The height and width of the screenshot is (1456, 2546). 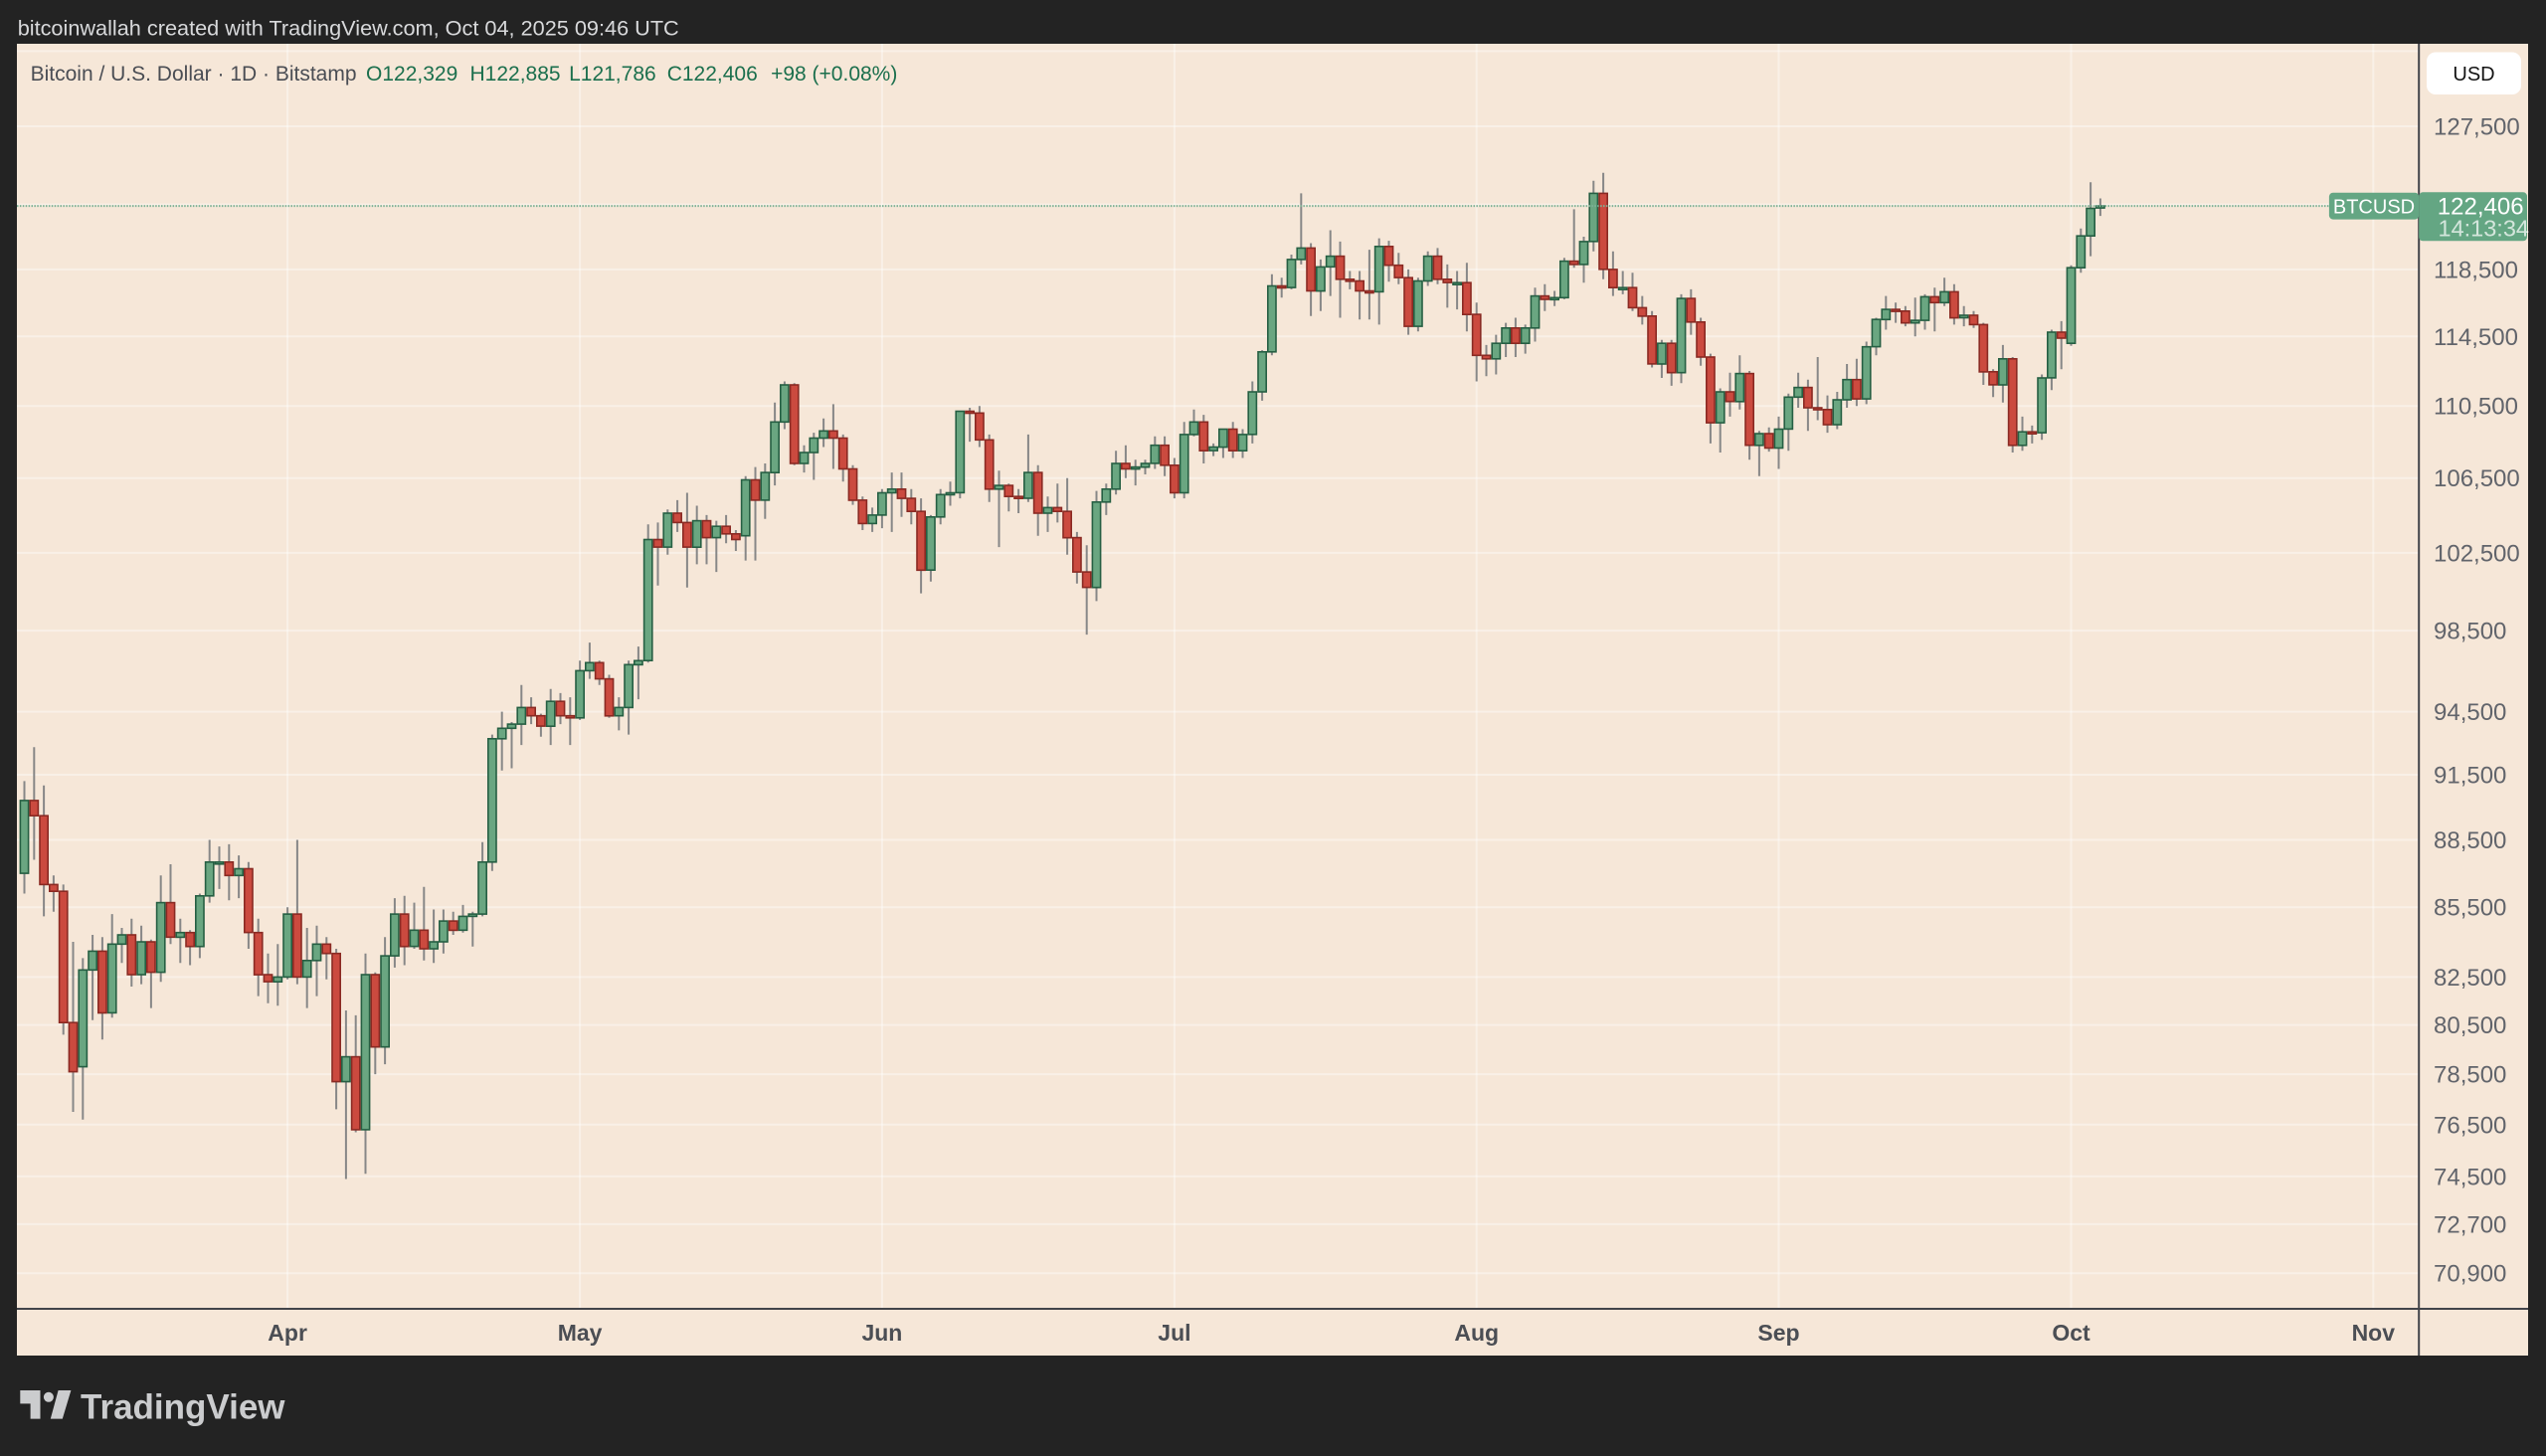 I want to click on svg-text: +98 (+0.08%), so click(x=834, y=74).